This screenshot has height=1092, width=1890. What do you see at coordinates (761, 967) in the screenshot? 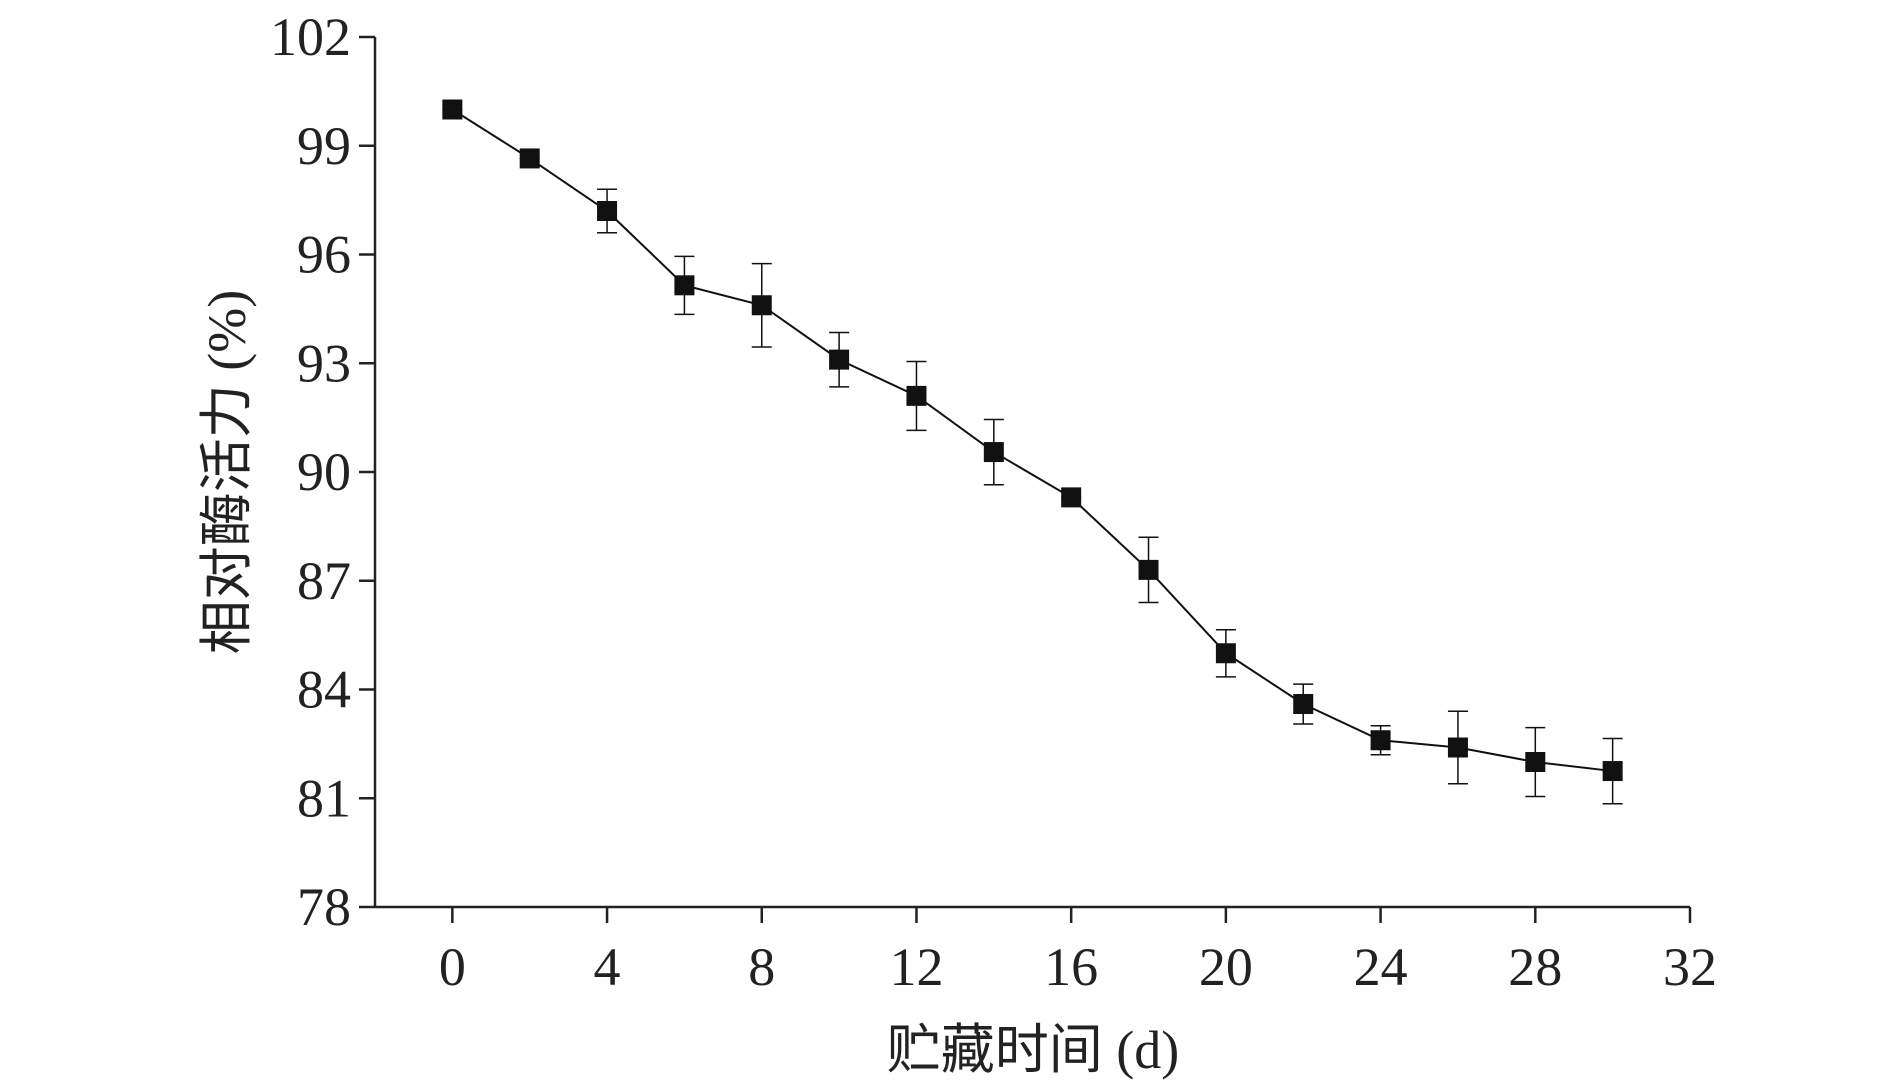
I see `x-tick-label: 8` at bounding box center [761, 967].